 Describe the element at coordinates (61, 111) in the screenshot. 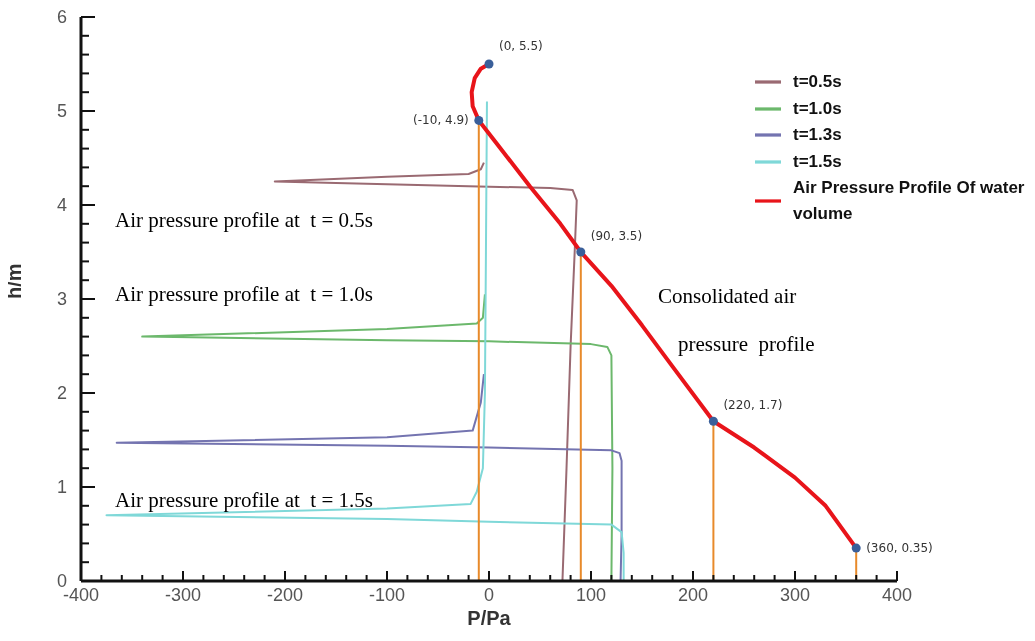

I see `y-tick-label: 5` at that location.